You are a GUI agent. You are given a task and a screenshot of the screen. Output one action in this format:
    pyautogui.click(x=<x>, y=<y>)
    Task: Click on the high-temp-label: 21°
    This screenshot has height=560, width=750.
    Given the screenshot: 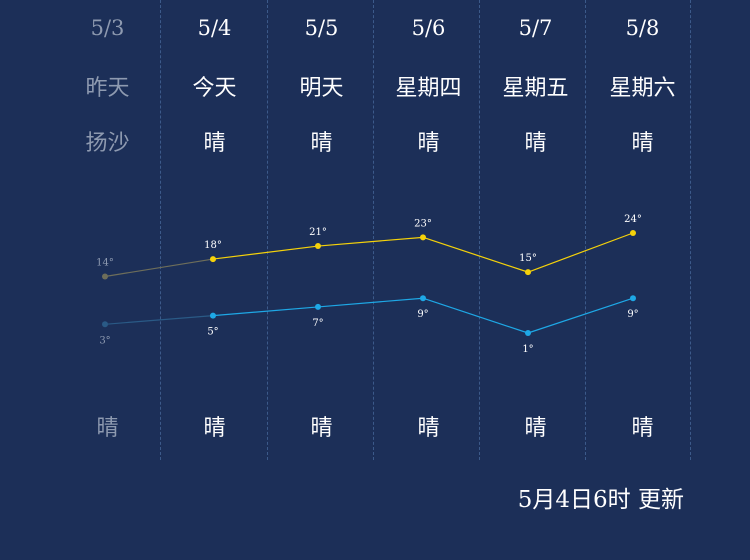 What is the action you would take?
    pyautogui.click(x=318, y=232)
    